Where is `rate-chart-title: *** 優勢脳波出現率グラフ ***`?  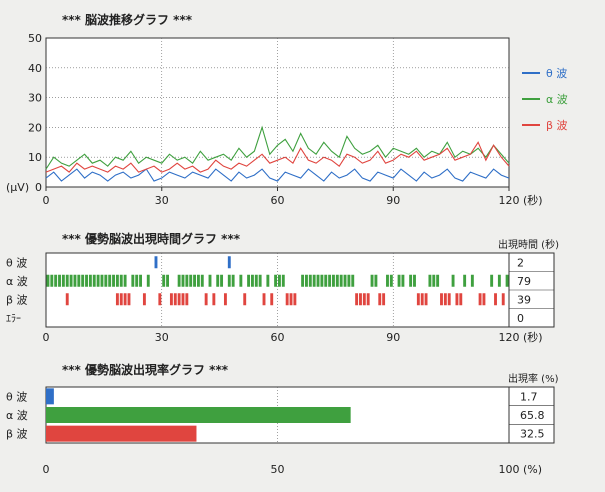
rate-chart-title: *** 優勢脳波出現率グラフ *** is located at coordinates (145, 369).